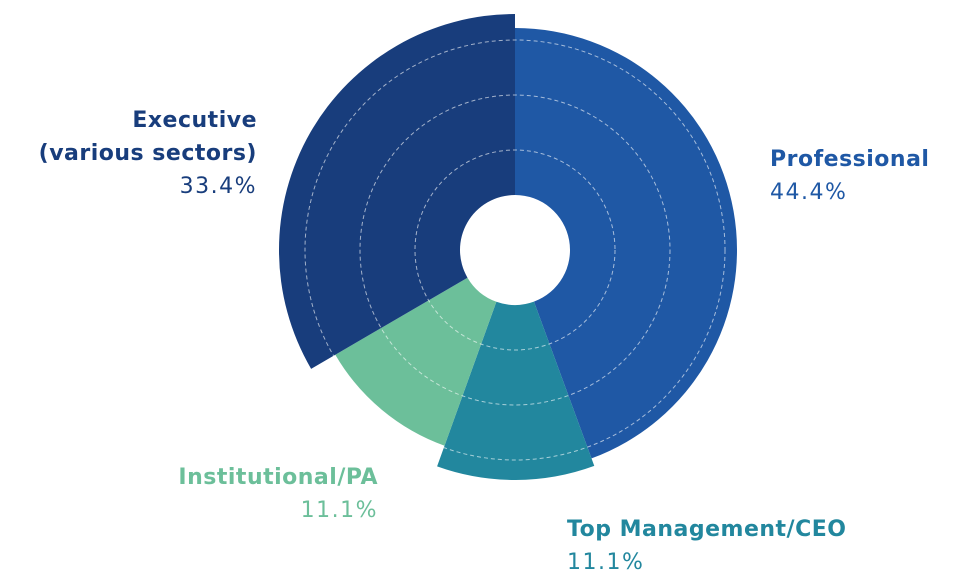 This screenshot has width=957, height=577. I want to click on category-label: Executive (various sectors) 33.4%, so click(148, 153).